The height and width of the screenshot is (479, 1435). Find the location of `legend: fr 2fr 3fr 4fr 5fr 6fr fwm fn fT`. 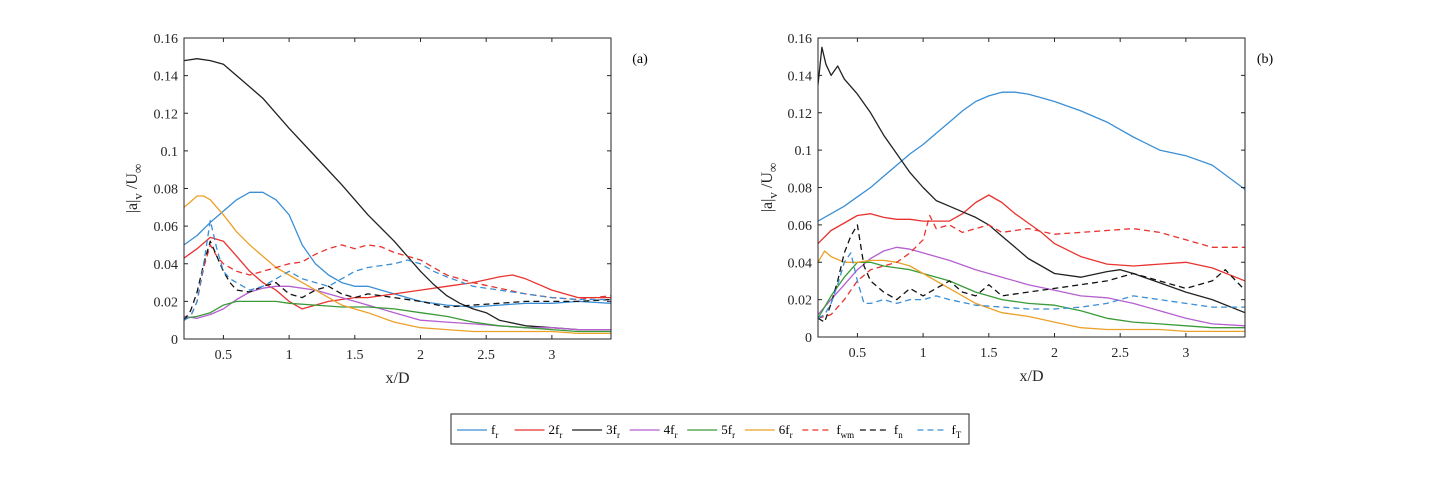

legend: fr 2fr 3fr 4fr 5fr 6fr fwm fn fT is located at coordinates (710, 429).